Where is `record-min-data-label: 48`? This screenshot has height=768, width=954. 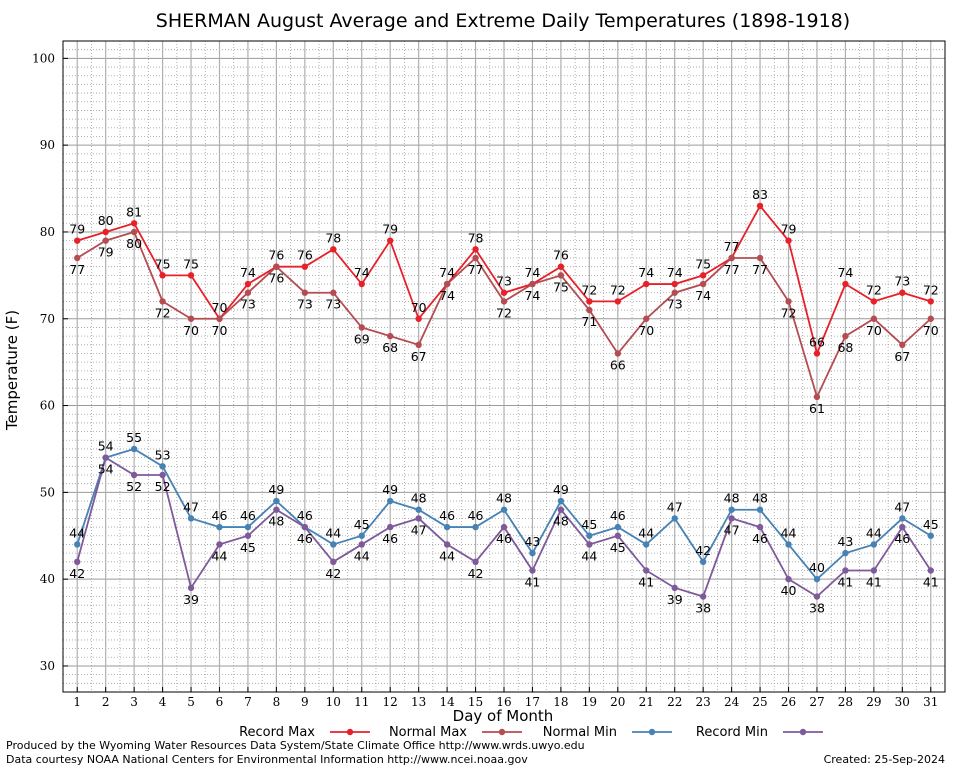 record-min-data-label: 48 is located at coordinates (276, 521).